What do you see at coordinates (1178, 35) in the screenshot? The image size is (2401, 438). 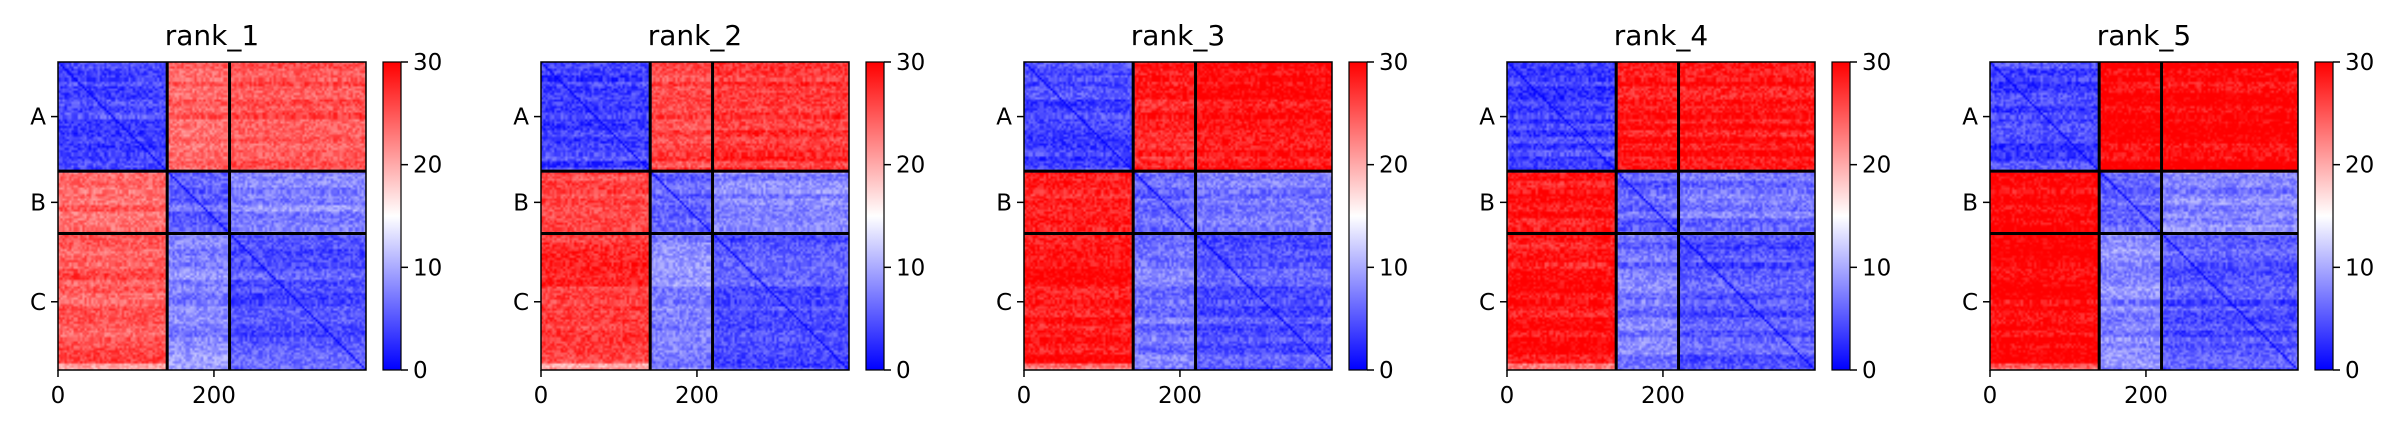 I see `panel-title: rank_3` at bounding box center [1178, 35].